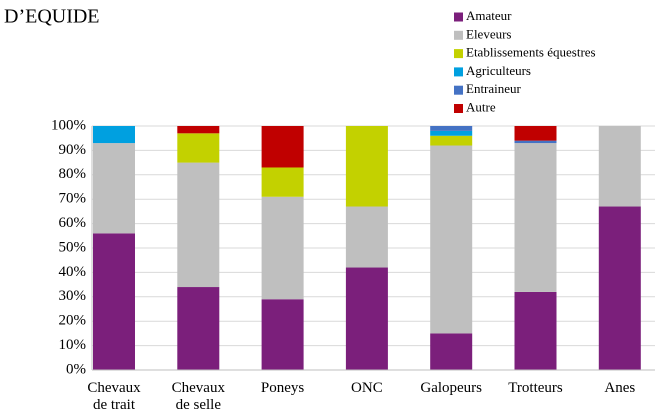 Image resolution: width=660 pixels, height=419 pixels. Describe the element at coordinates (535, 388) in the screenshot. I see `x-tick-label: Trotteurs` at that location.